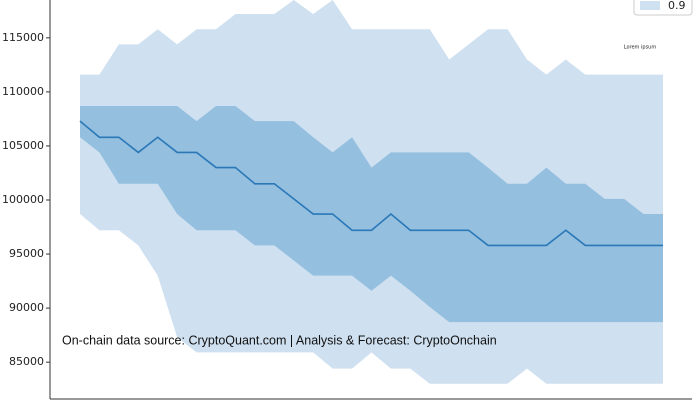 This screenshot has height=400, width=700. What do you see at coordinates (640, 48) in the screenshot?
I see `annotation: Lorem ipsum` at bounding box center [640, 48].